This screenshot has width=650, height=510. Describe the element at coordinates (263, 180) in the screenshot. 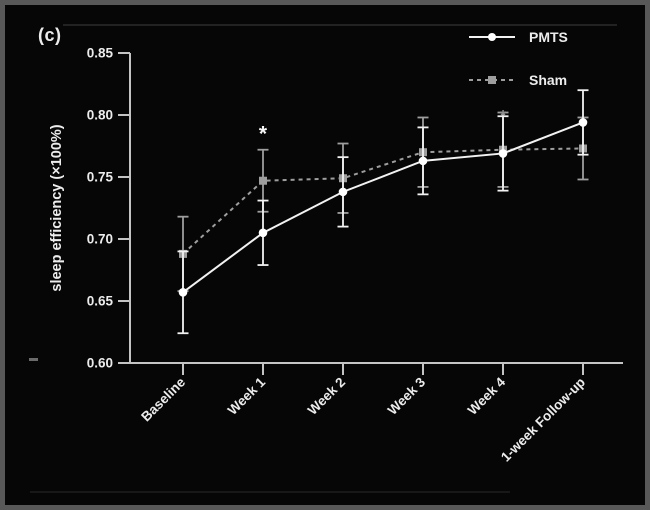

I see `sham-marker` at that location.